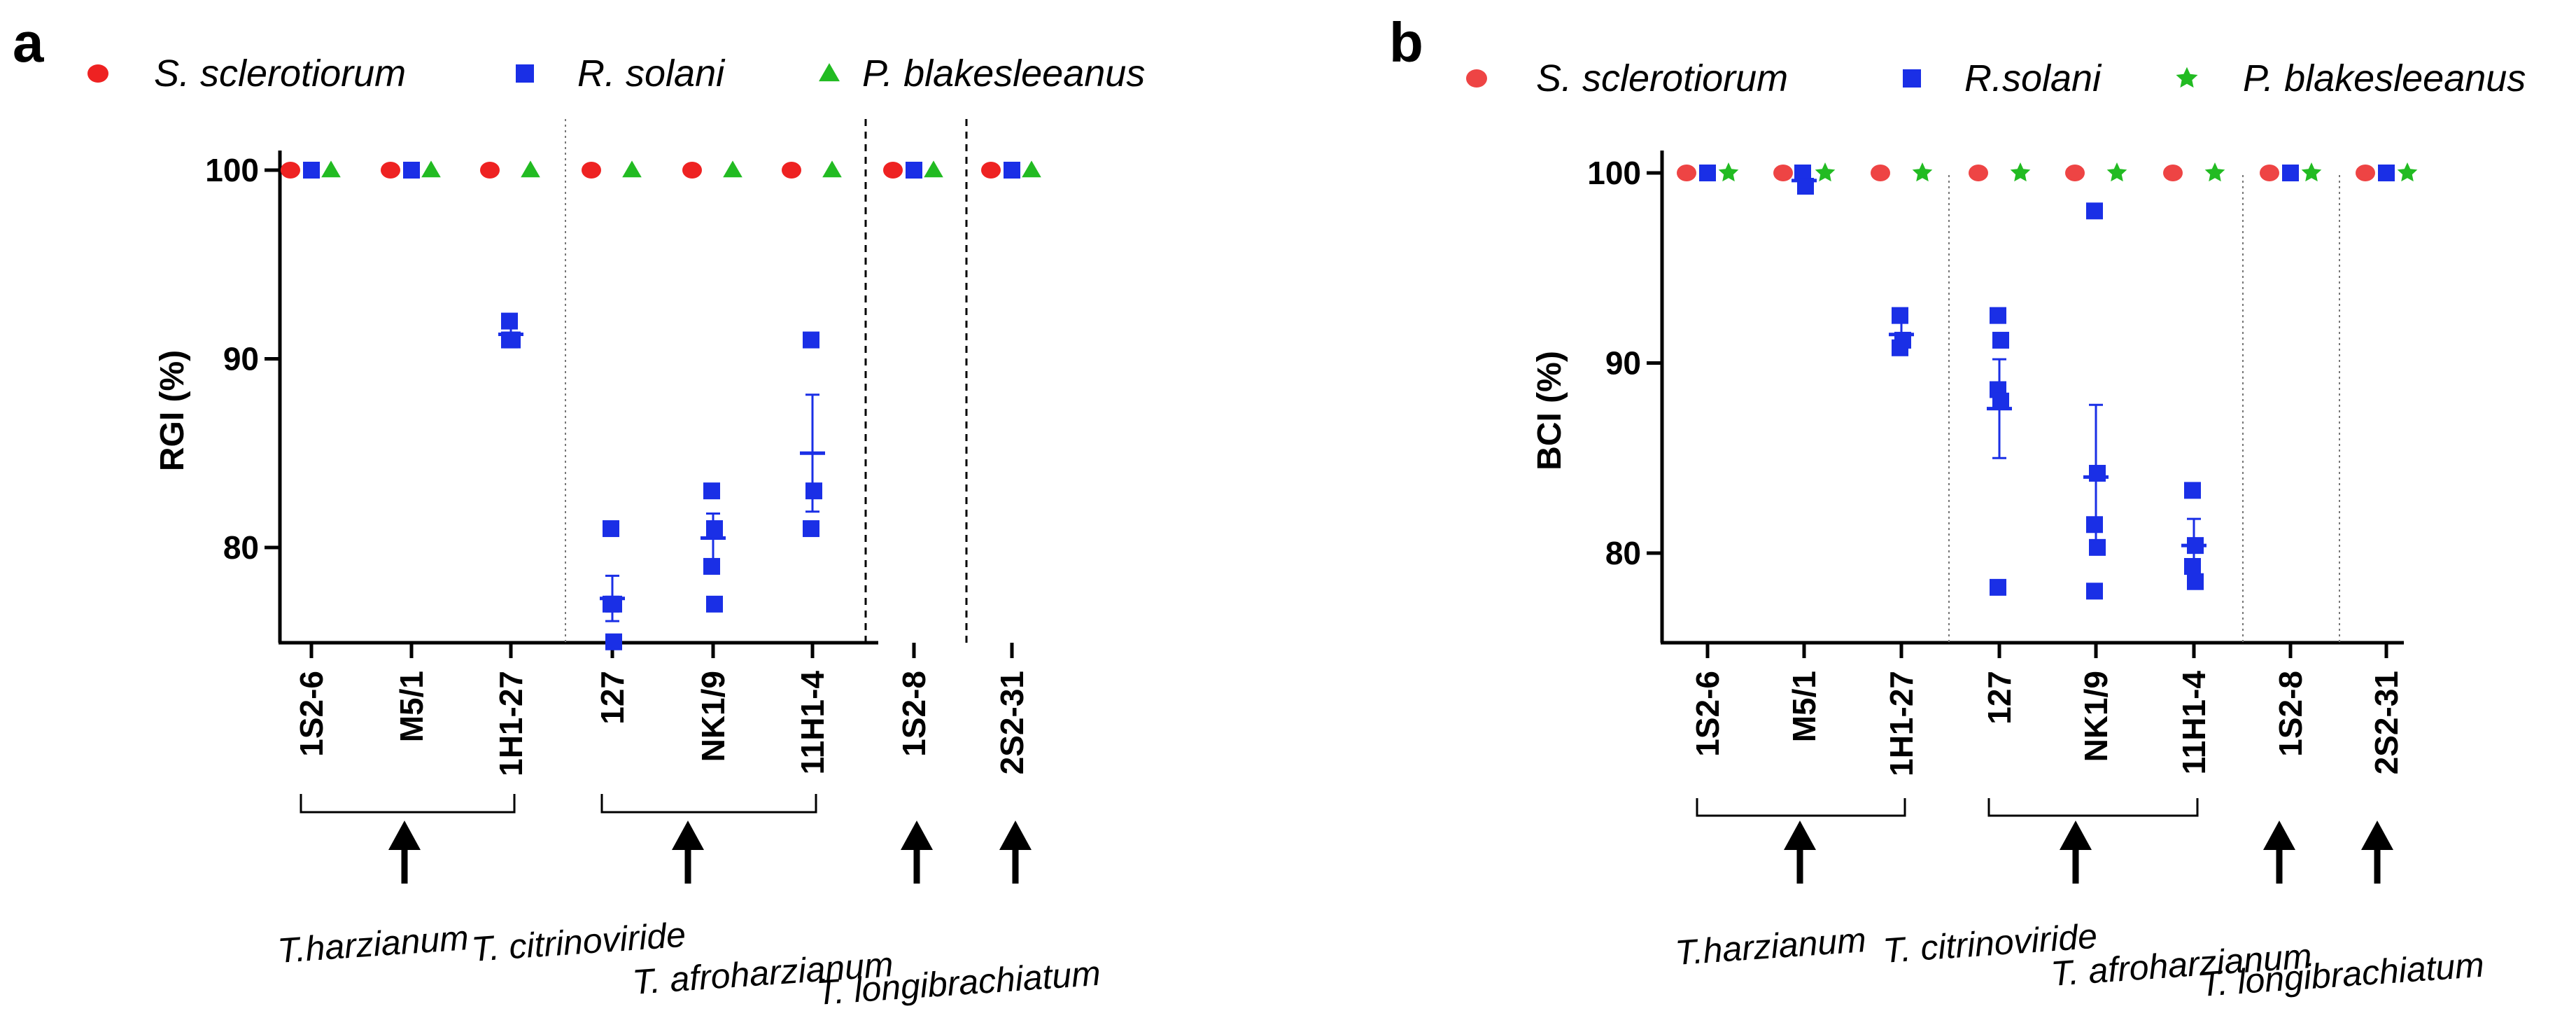 This screenshot has height=1018, width=2576. What do you see at coordinates (1549, 410) in the screenshot?
I see `y-axis-title: BCI (%)` at bounding box center [1549, 410].